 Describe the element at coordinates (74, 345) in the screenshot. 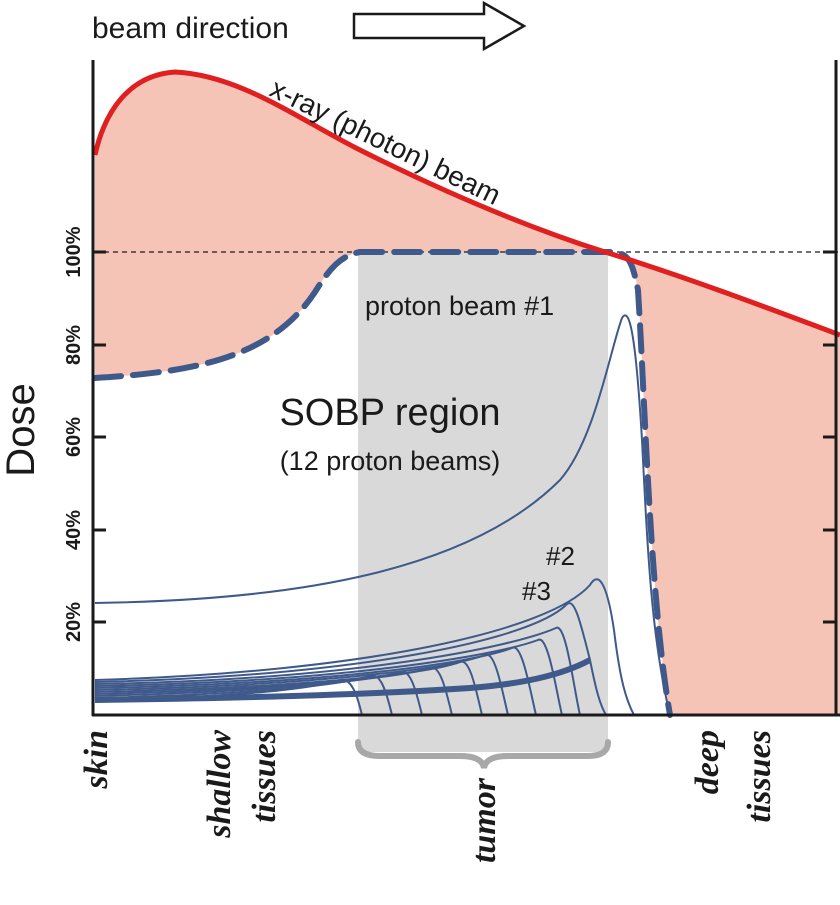

I see `y-tick-label-80: 80%` at that location.